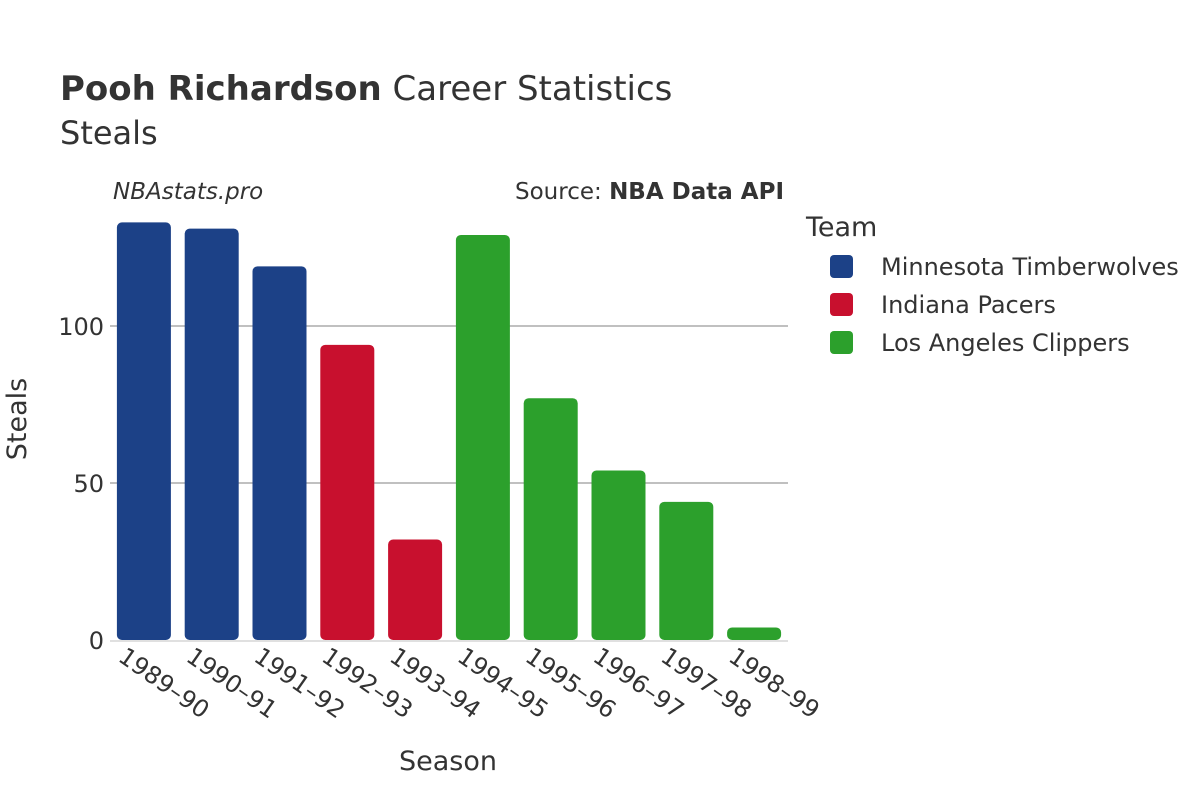  I want to click on legend-item-label: Indiana Pacers, so click(968, 305).